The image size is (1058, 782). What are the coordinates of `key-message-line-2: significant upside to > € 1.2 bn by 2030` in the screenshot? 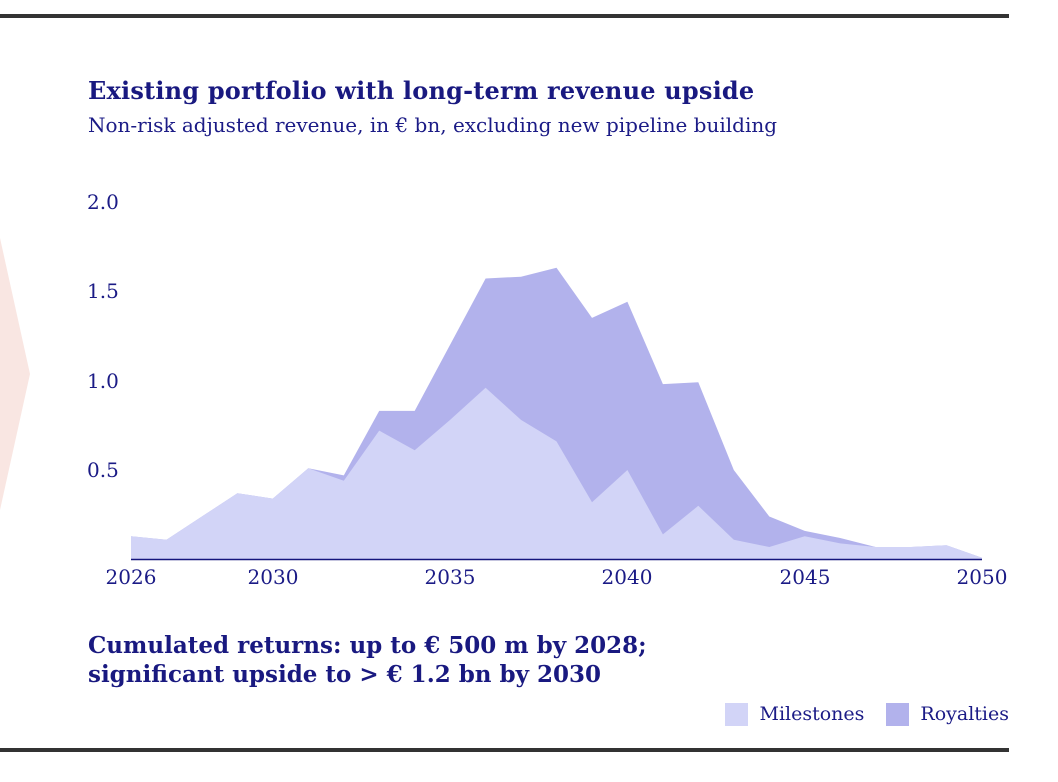 It's located at (344, 674).